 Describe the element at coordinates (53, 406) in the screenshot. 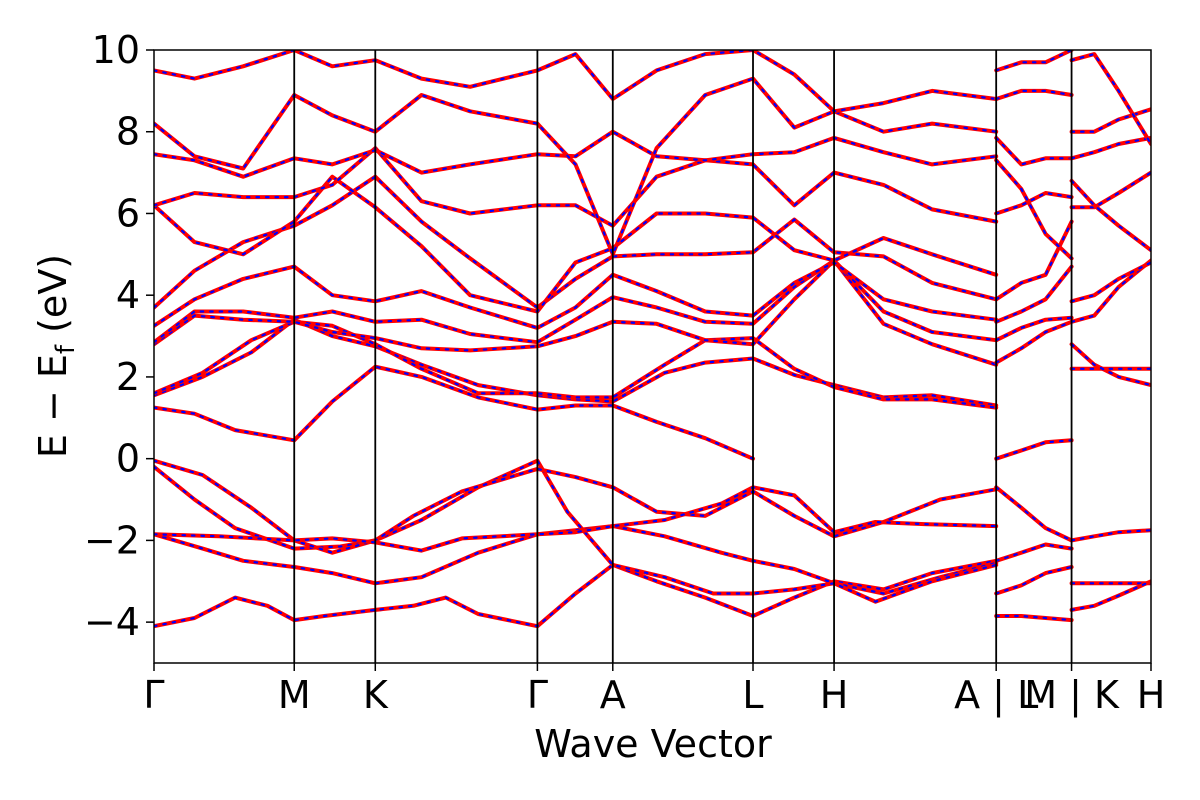

I see `y-axis-label-main: E − E` at that location.